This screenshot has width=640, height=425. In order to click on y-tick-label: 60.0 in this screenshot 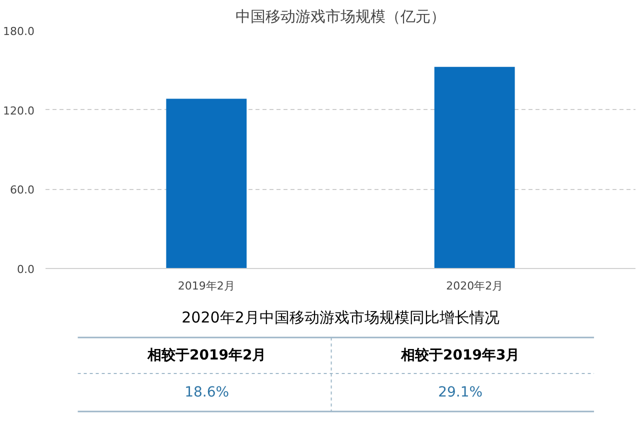, I will do `click(22, 190)`.